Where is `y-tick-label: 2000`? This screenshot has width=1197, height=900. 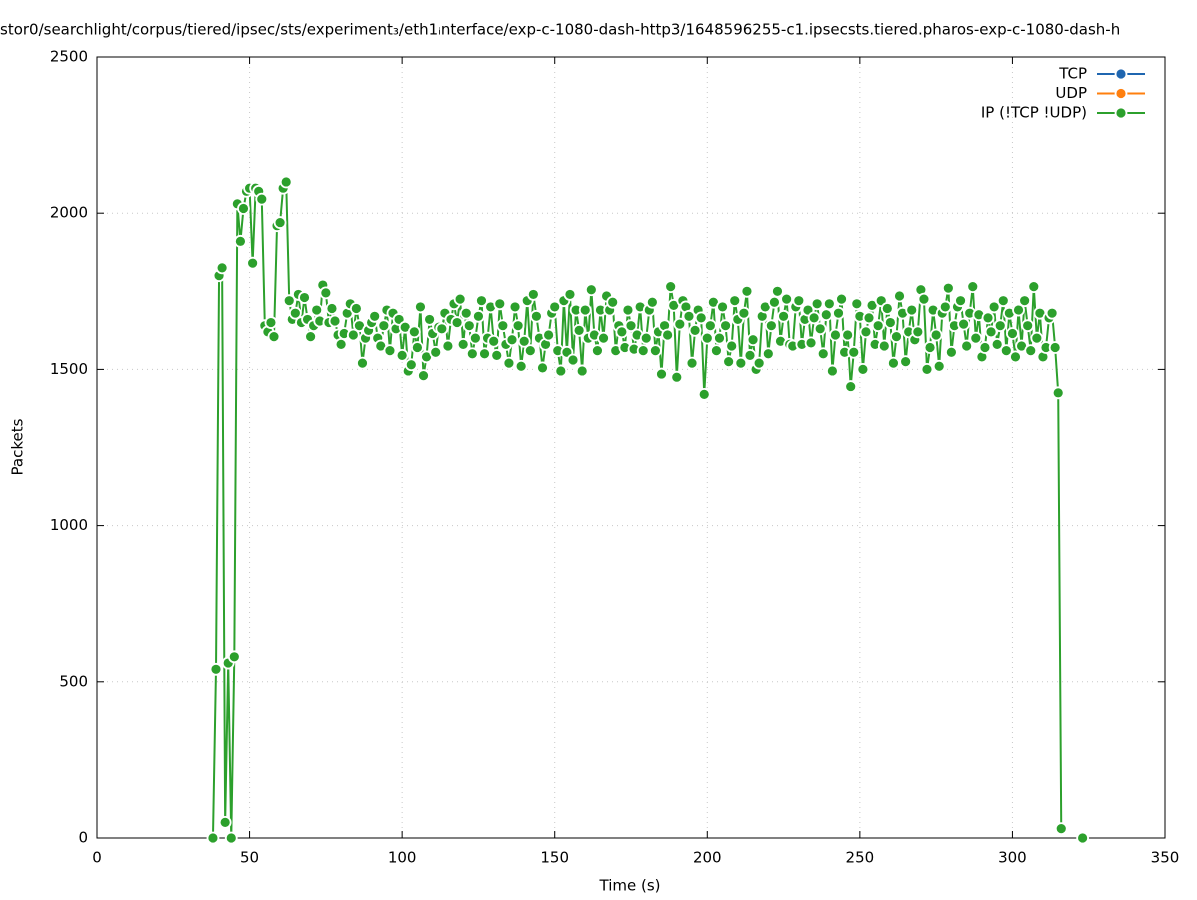 y-tick-label: 2000 is located at coordinates (69, 213).